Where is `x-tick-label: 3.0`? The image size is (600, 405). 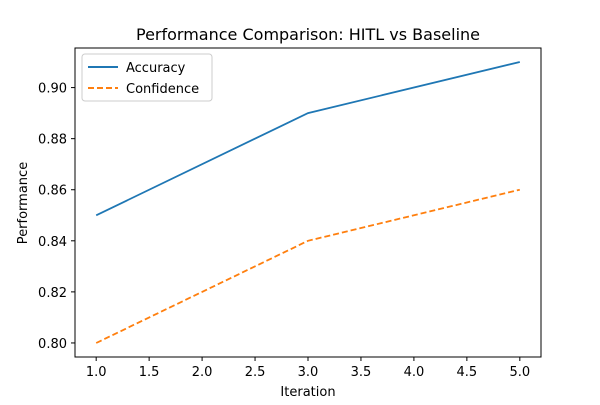
x-tick-label: 3.0 is located at coordinates (308, 372).